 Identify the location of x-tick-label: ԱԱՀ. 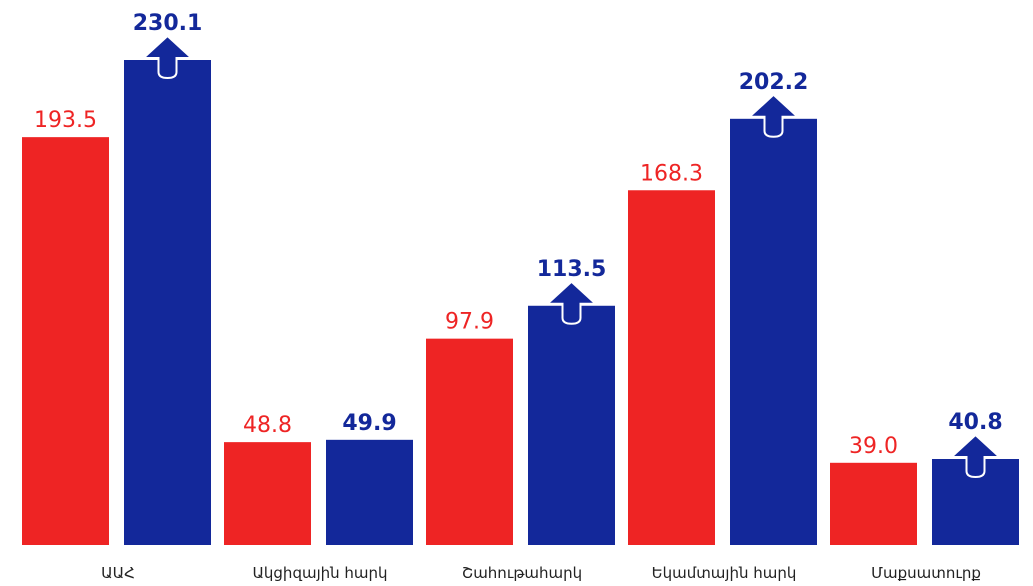
(118, 573).